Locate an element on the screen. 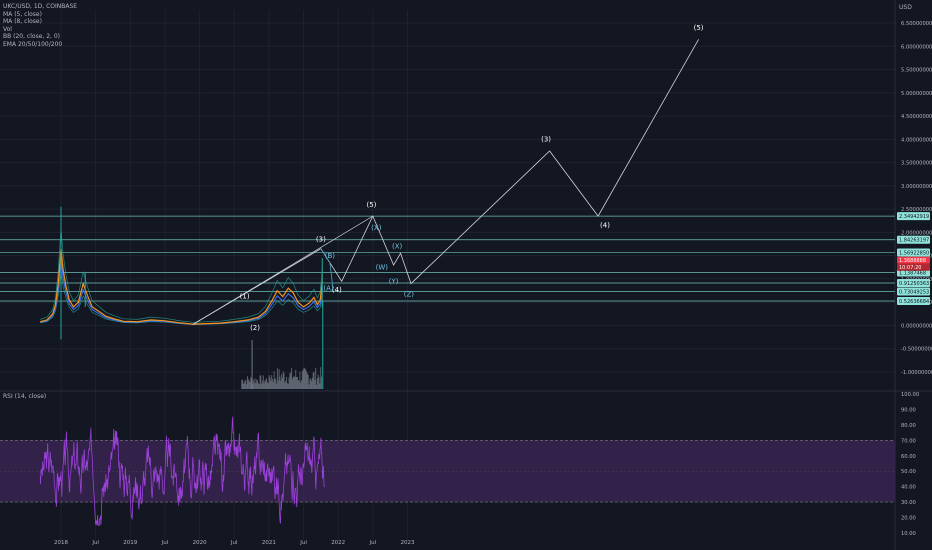  rsi-tick-label: 50.00 is located at coordinates (908, 472).